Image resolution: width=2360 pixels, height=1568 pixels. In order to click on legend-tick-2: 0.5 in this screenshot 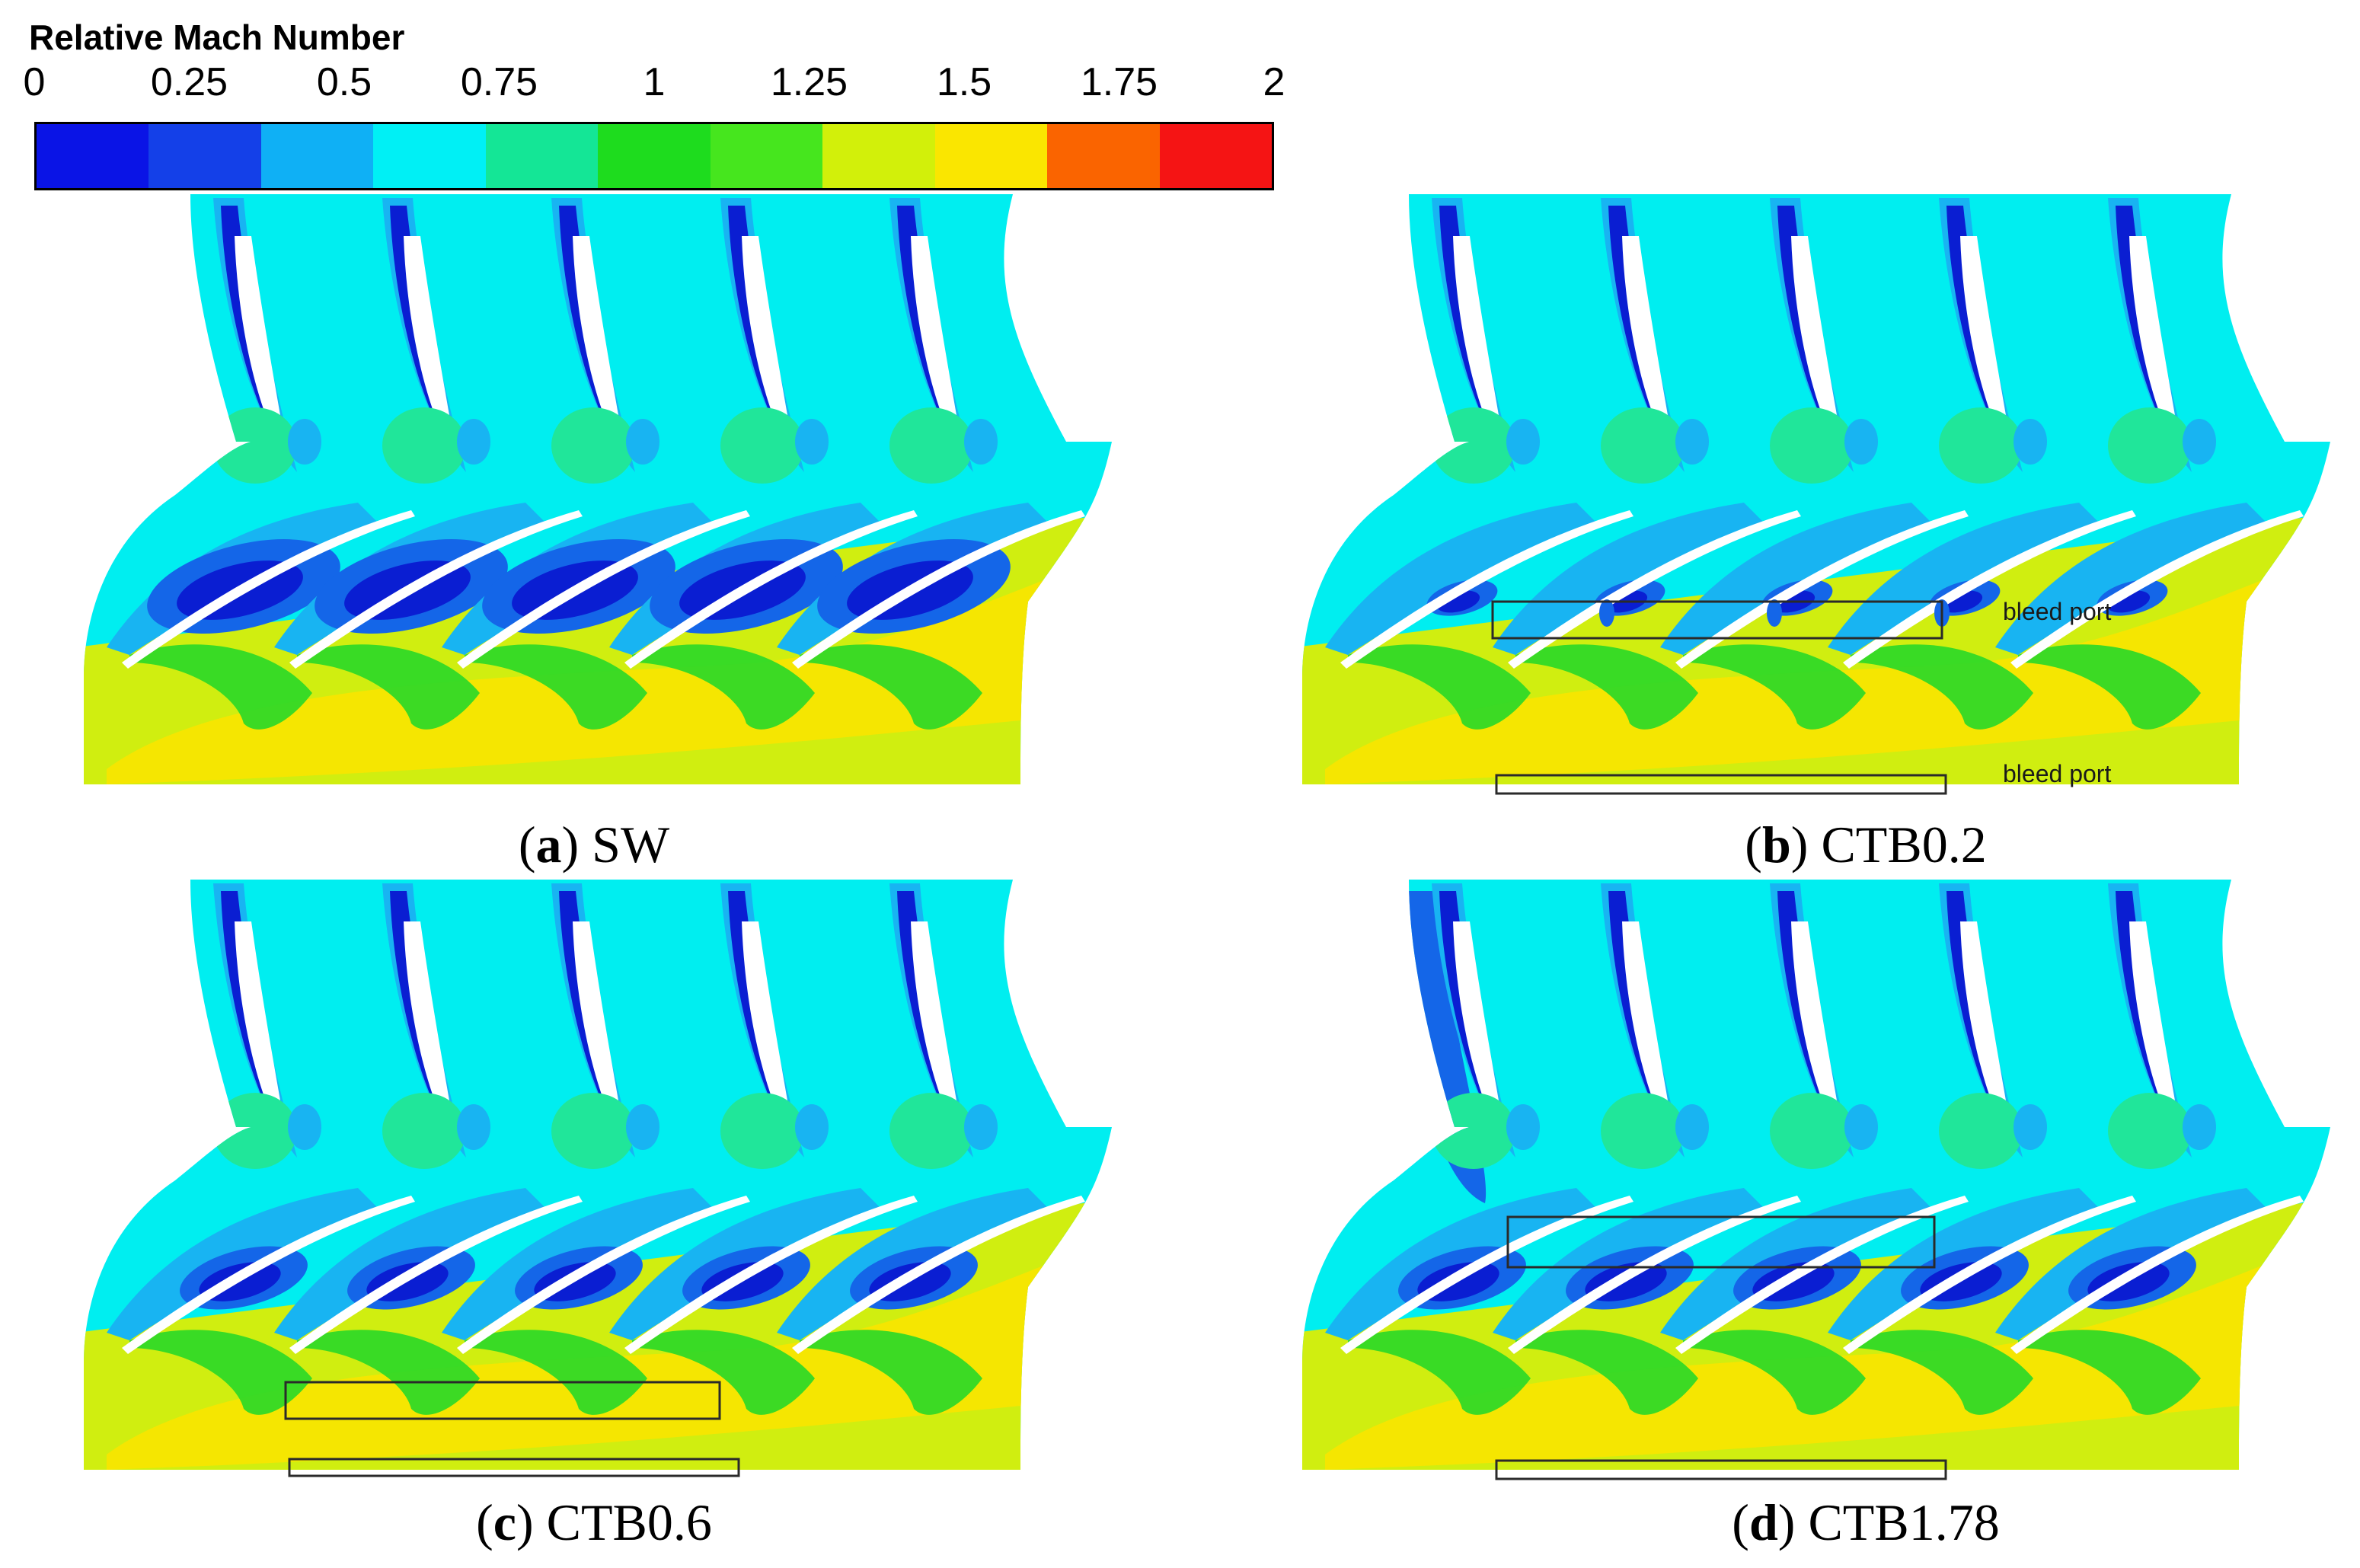, I will do `click(344, 82)`.